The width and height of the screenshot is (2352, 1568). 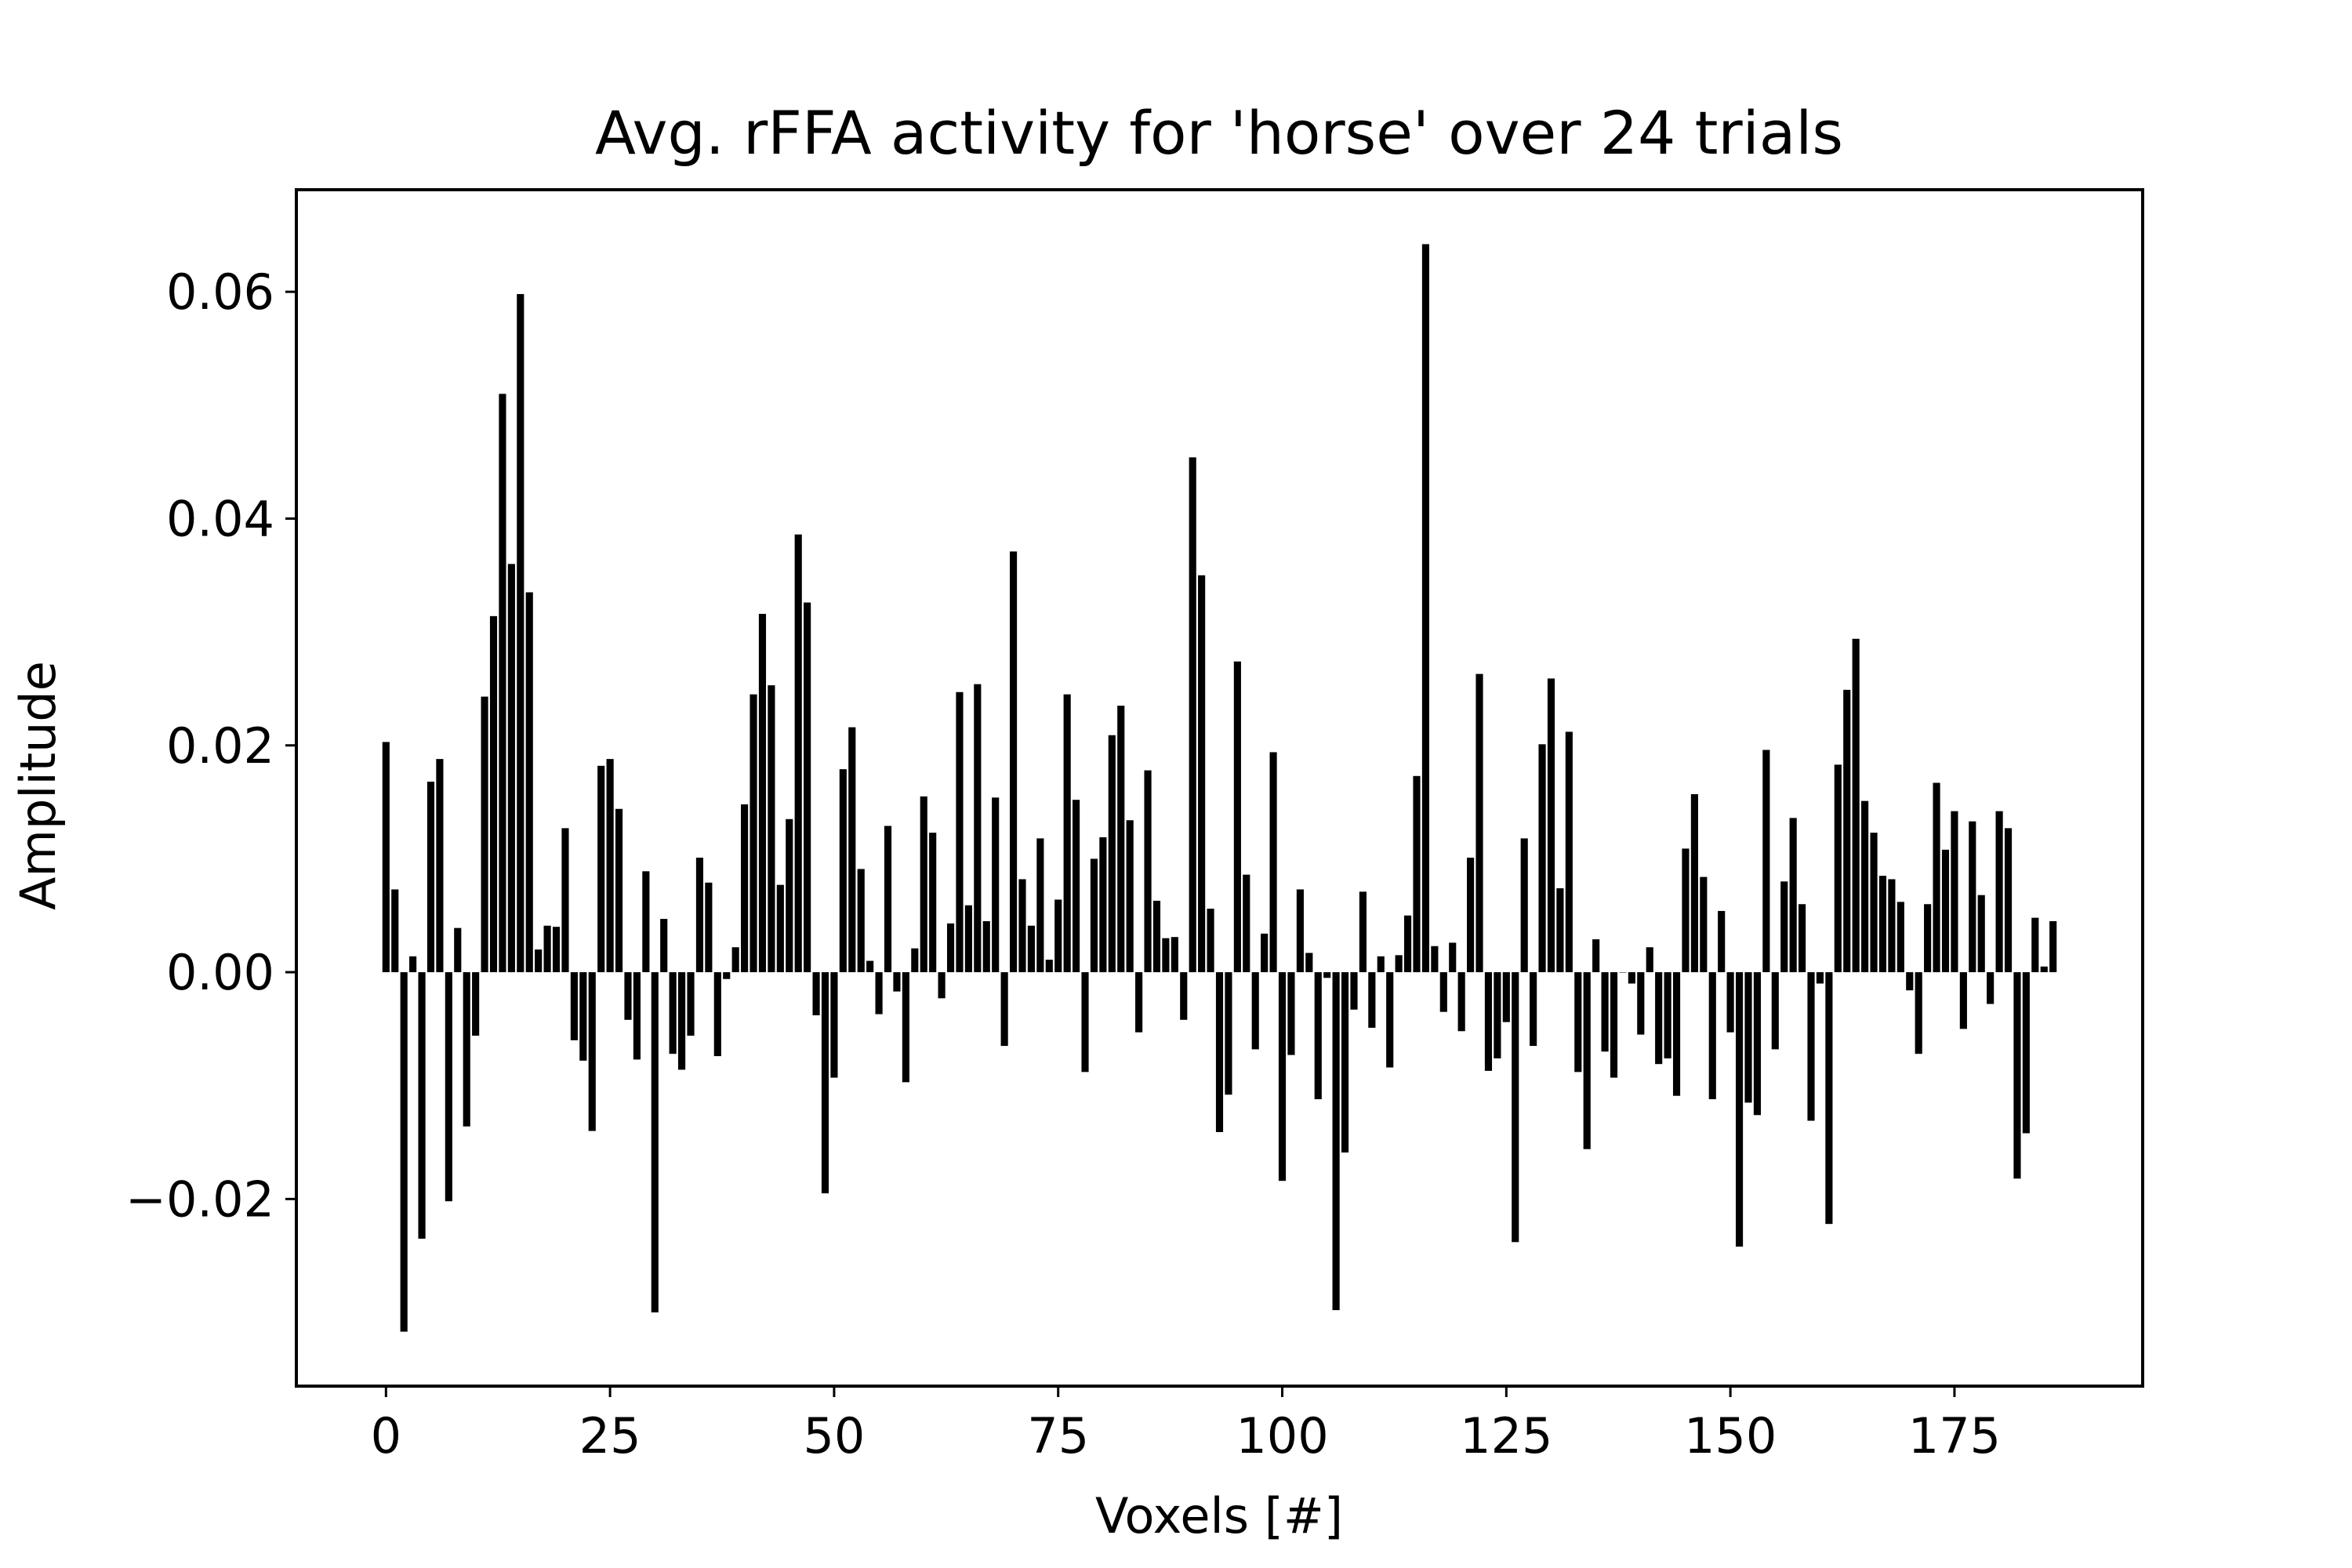 What do you see at coordinates (220, 972) in the screenshot?
I see `y-tick-label: 0.00` at bounding box center [220, 972].